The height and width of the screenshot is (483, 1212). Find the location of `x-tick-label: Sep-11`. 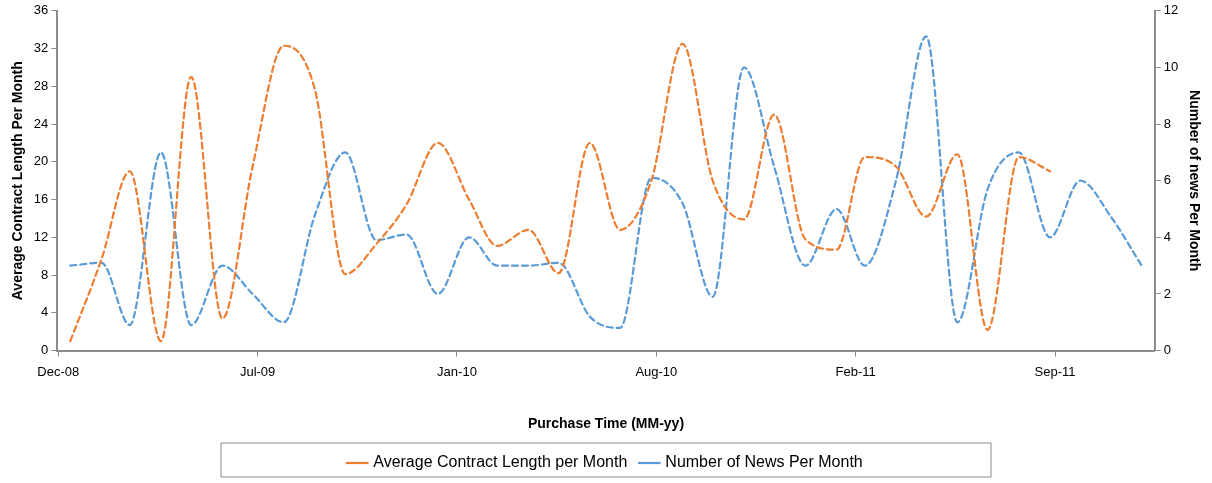

x-tick-label: Sep-11 is located at coordinates (1055, 371).